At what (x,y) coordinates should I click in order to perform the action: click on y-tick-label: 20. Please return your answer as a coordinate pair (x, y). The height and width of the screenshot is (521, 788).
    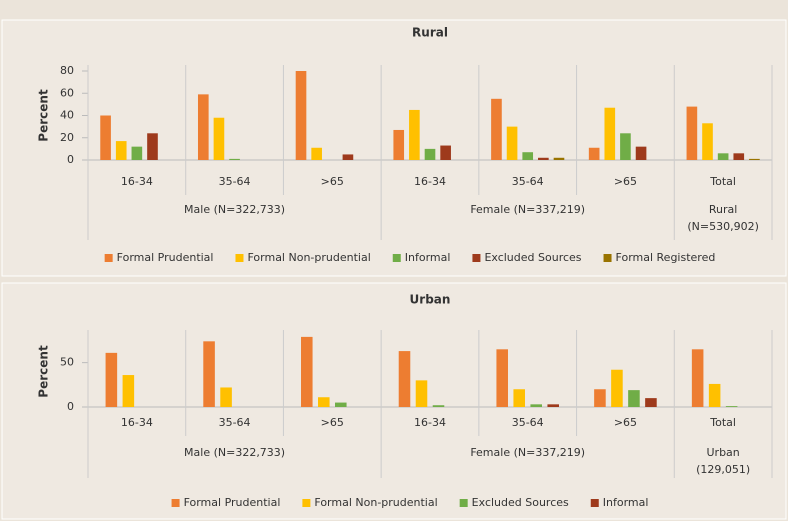
    Looking at the image, I should click on (67, 137).